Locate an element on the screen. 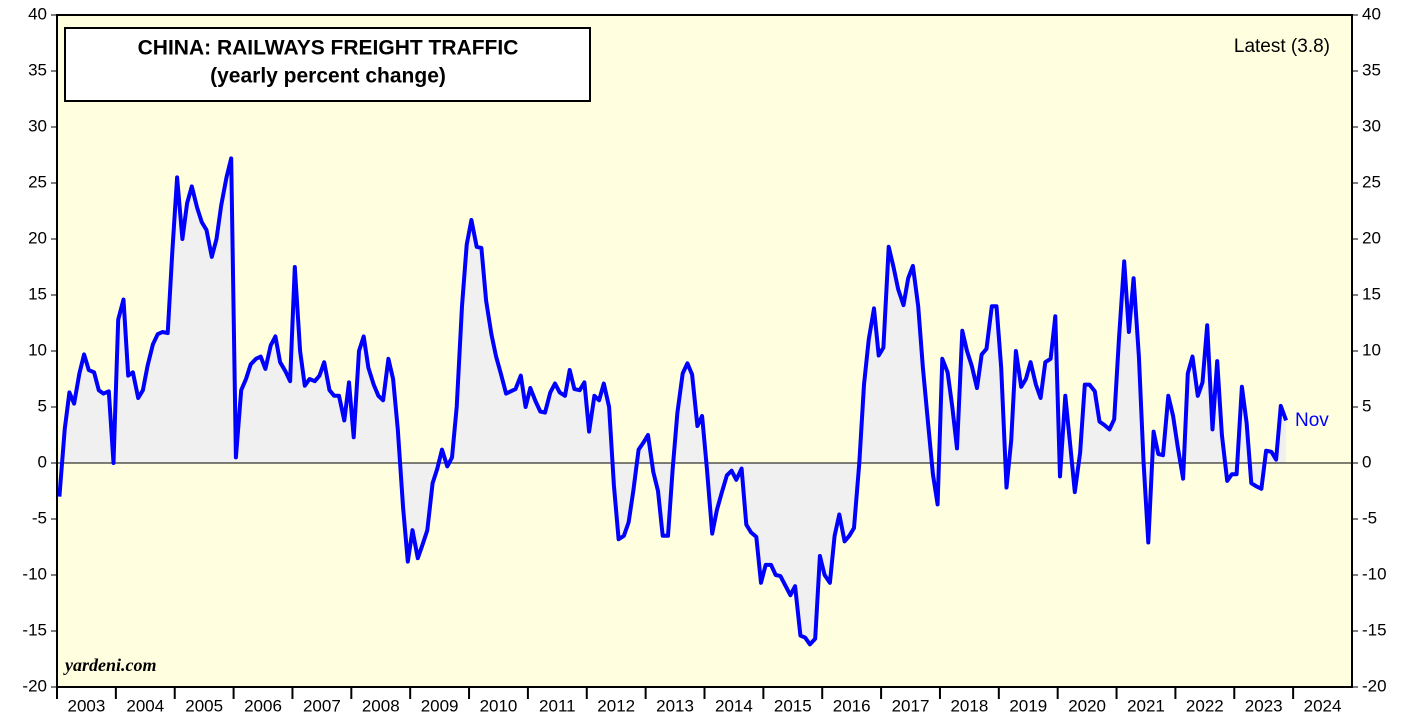  y2-tick-label: 30 is located at coordinates (1371, 125).